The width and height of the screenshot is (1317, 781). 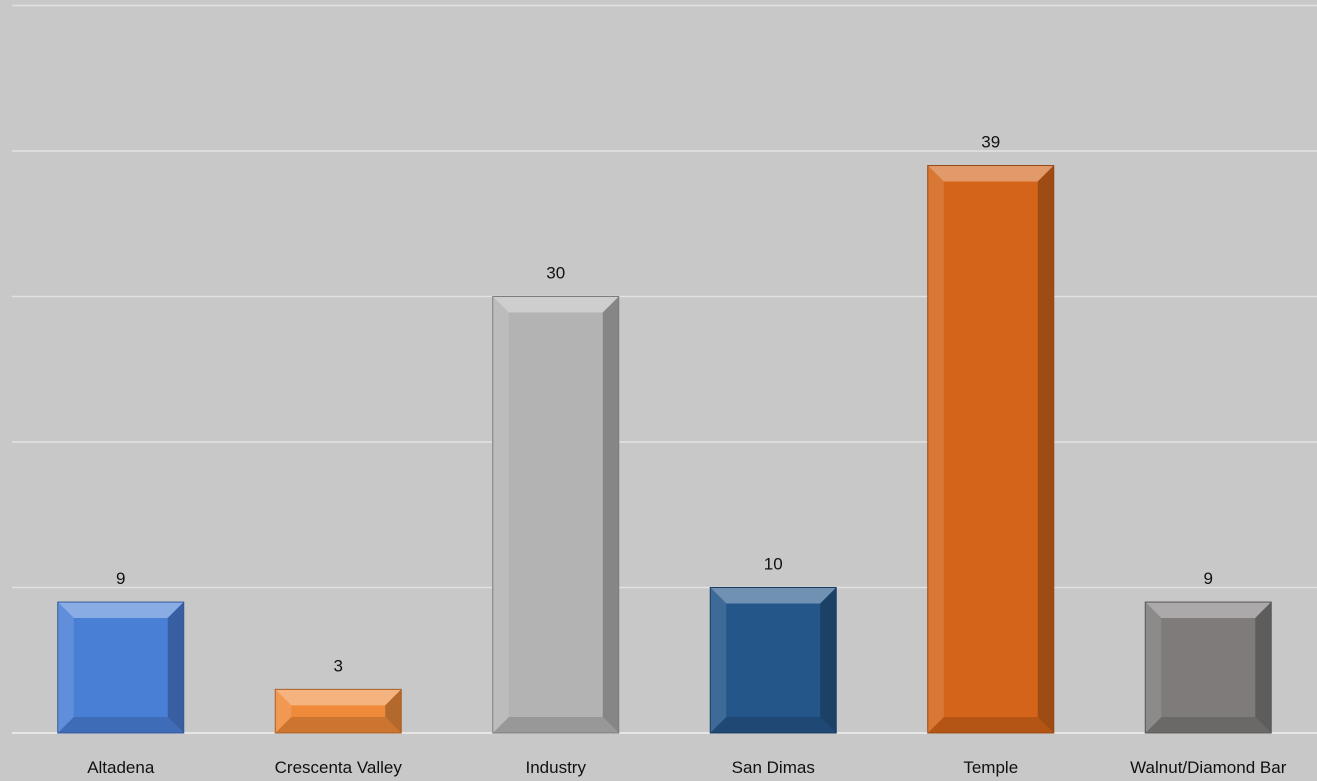 I want to click on data-label: 10, so click(x=773, y=564).